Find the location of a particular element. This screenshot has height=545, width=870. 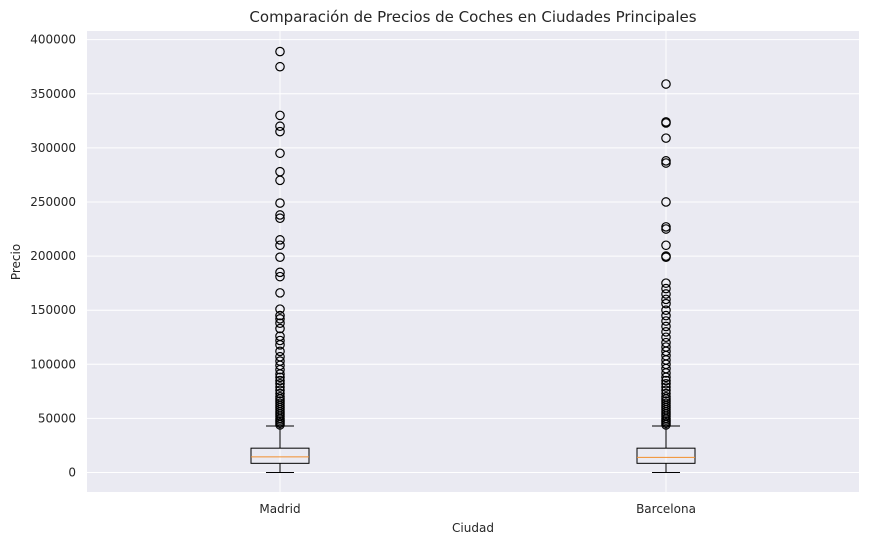

y-tick-label: 50000 is located at coordinates (57, 418).